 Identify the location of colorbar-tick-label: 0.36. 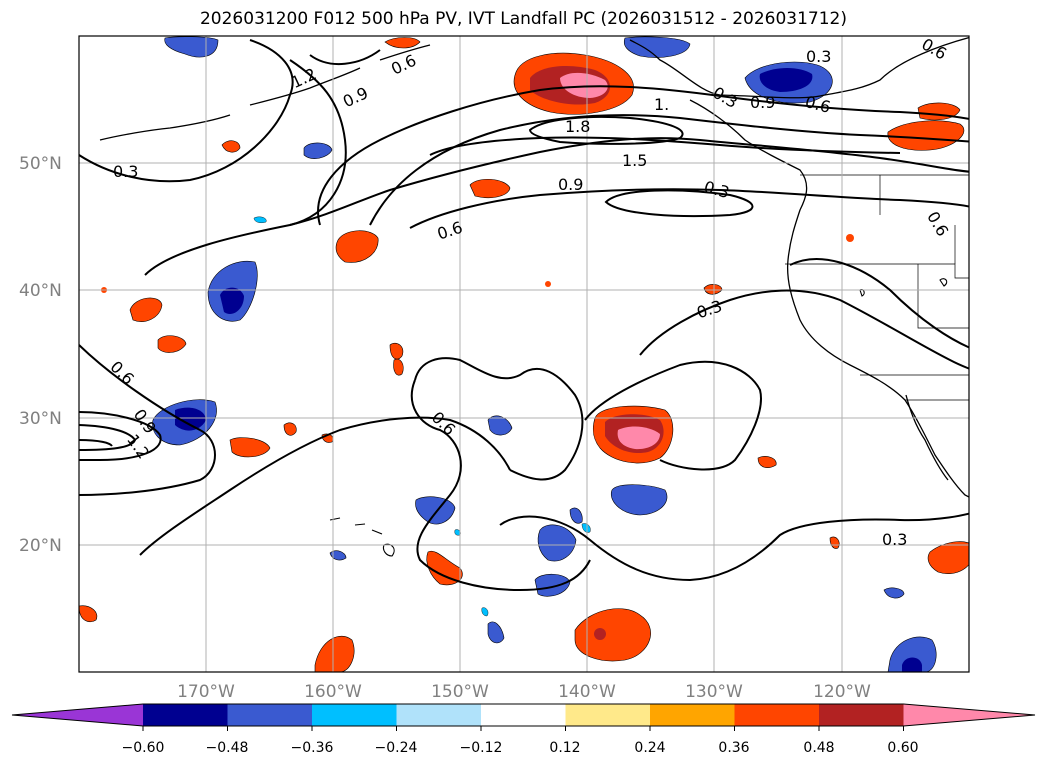
(733, 748).